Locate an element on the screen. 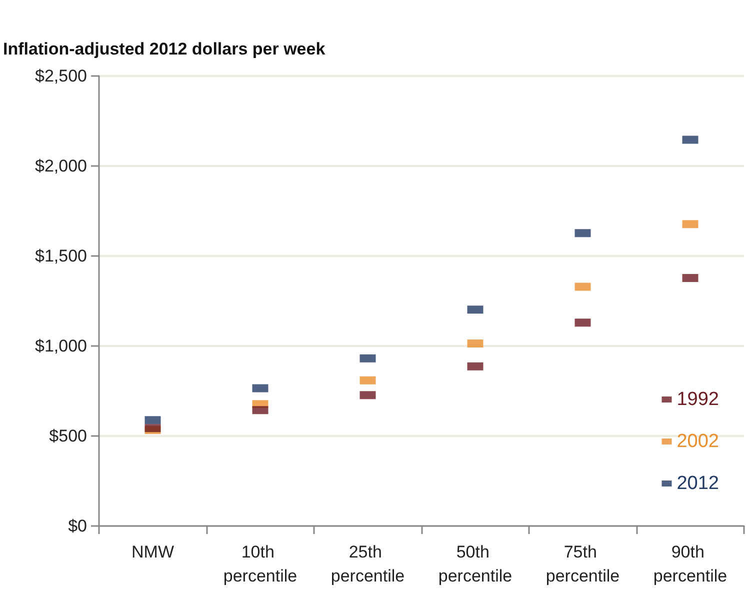  y-tick-label: $1,500 is located at coordinates (61, 256).